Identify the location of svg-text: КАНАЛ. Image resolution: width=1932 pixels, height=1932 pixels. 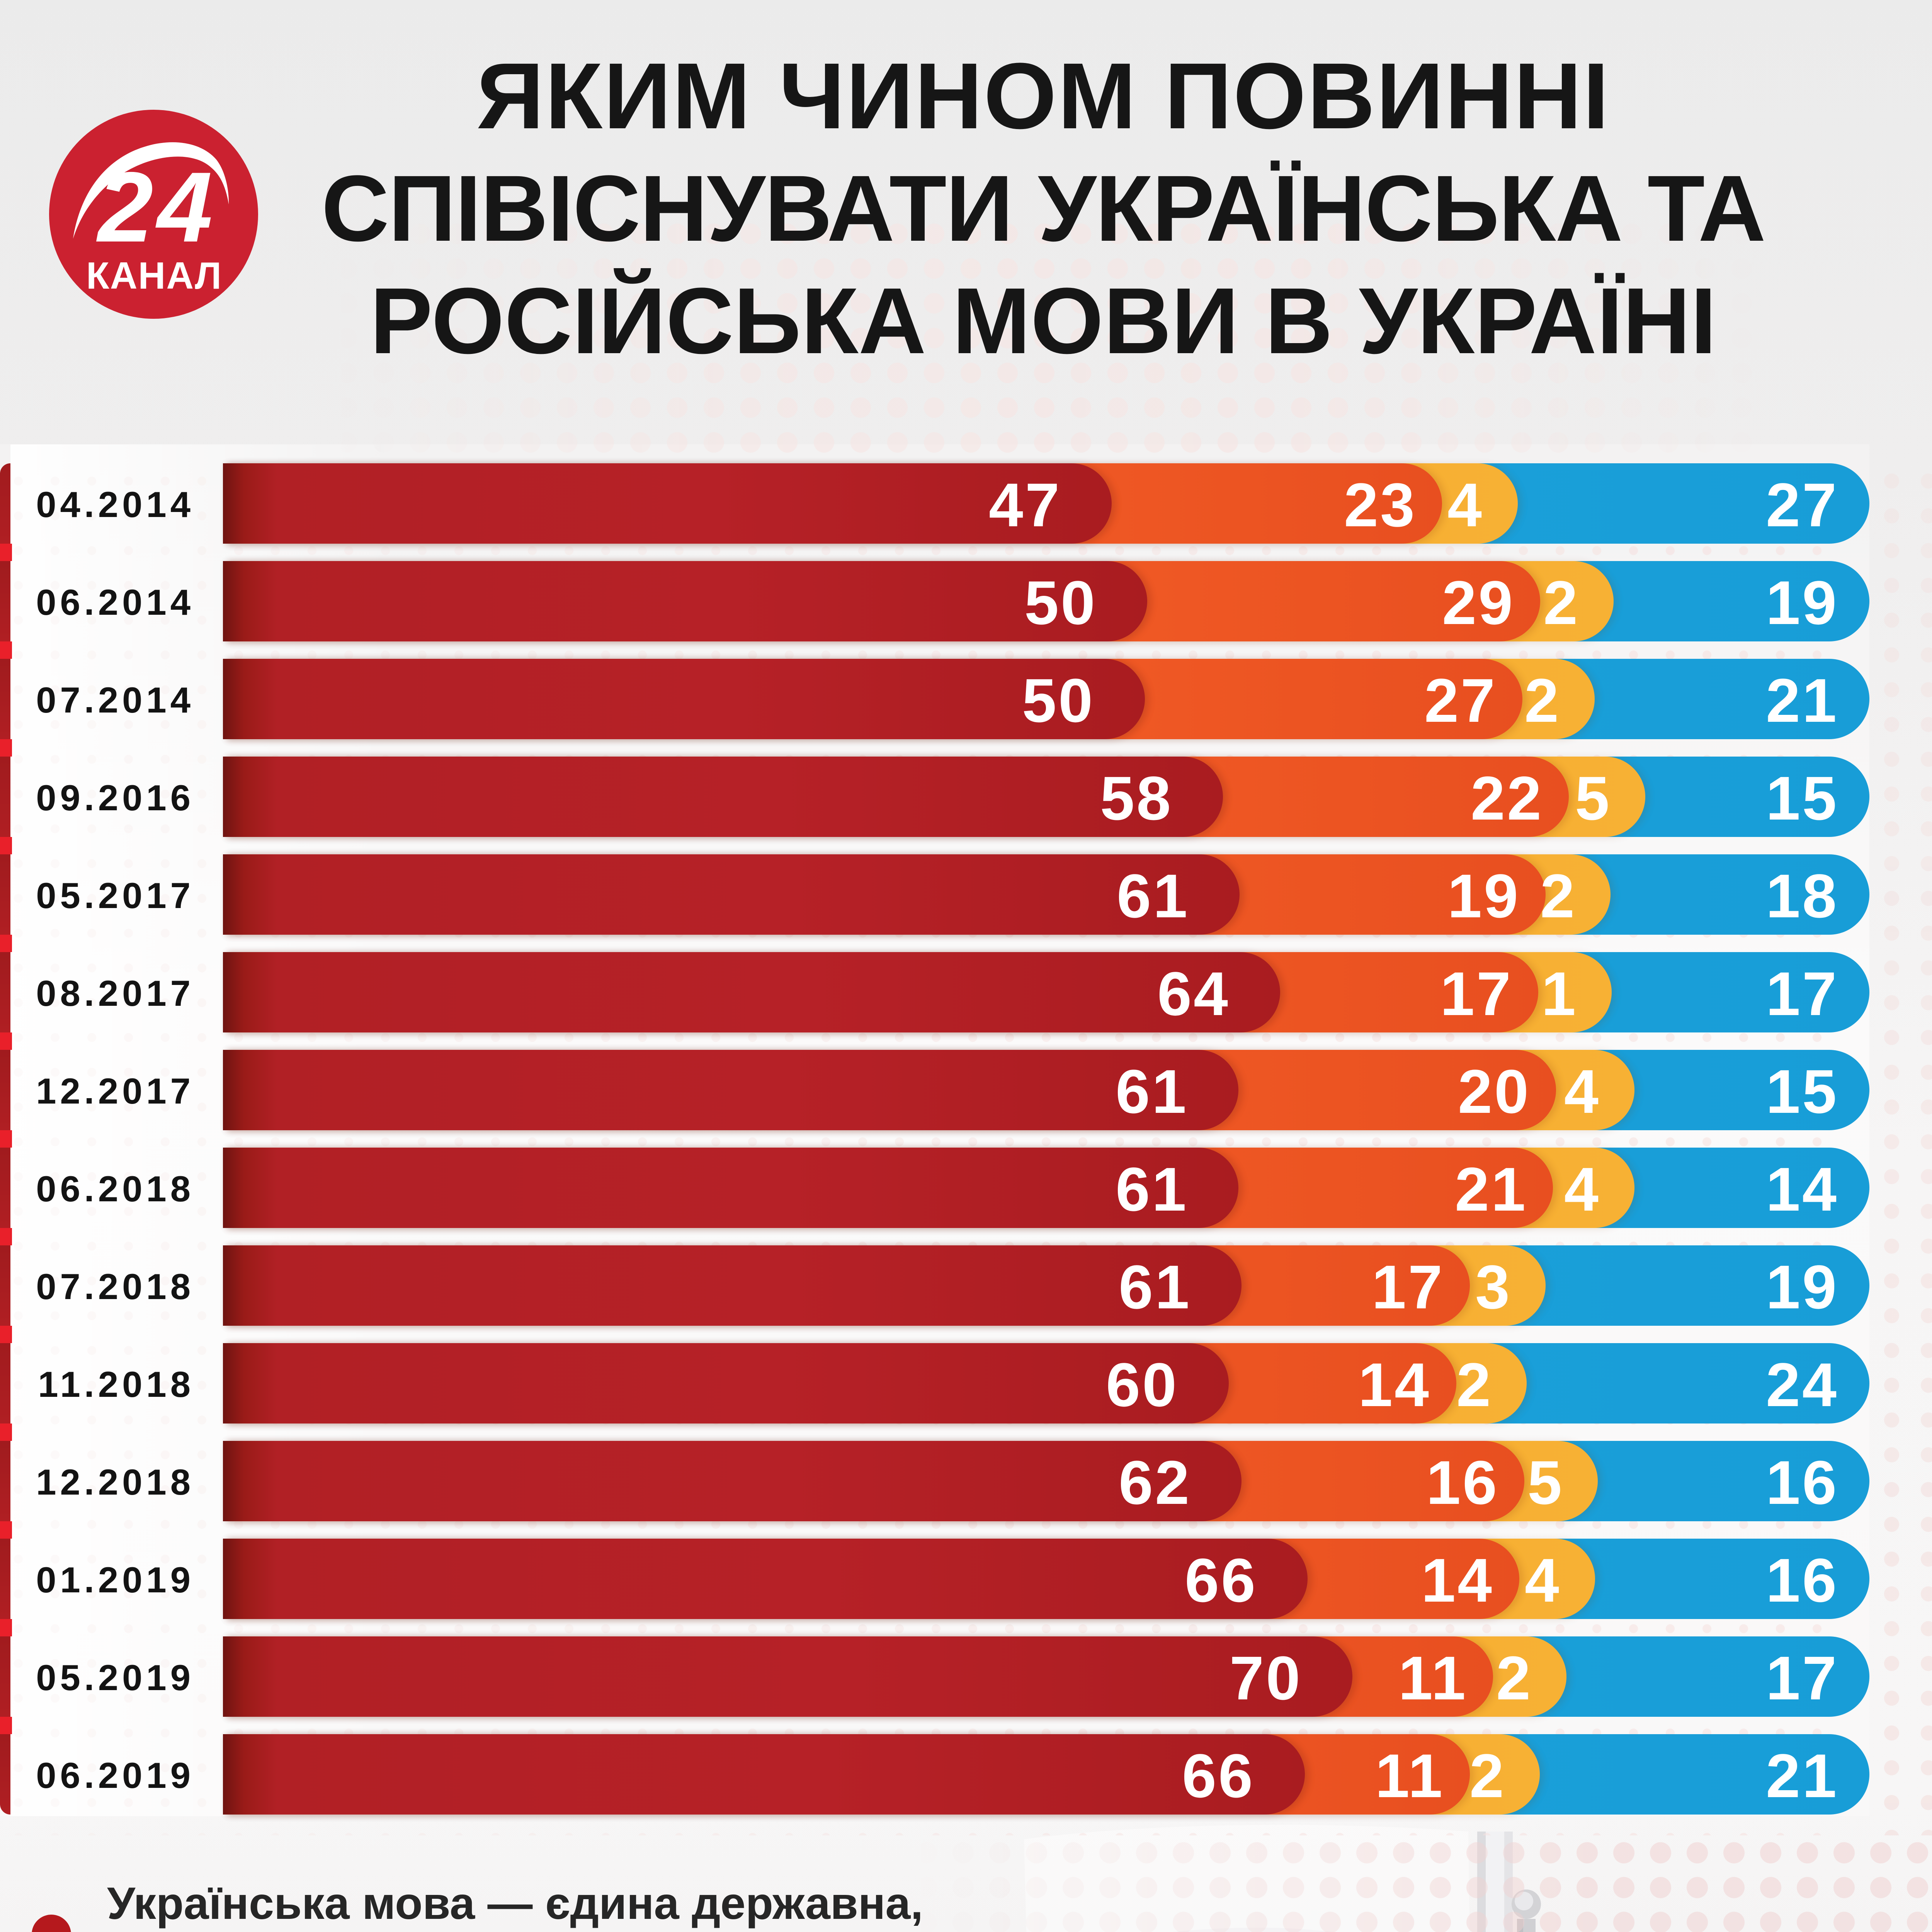
(154, 275).